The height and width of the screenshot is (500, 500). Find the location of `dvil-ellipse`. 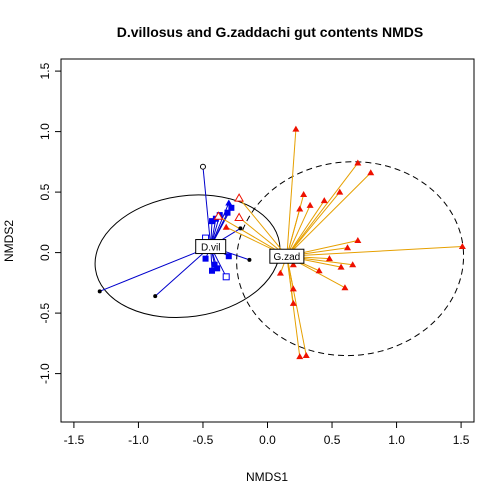

dvil-ellipse is located at coordinates (187, 256).